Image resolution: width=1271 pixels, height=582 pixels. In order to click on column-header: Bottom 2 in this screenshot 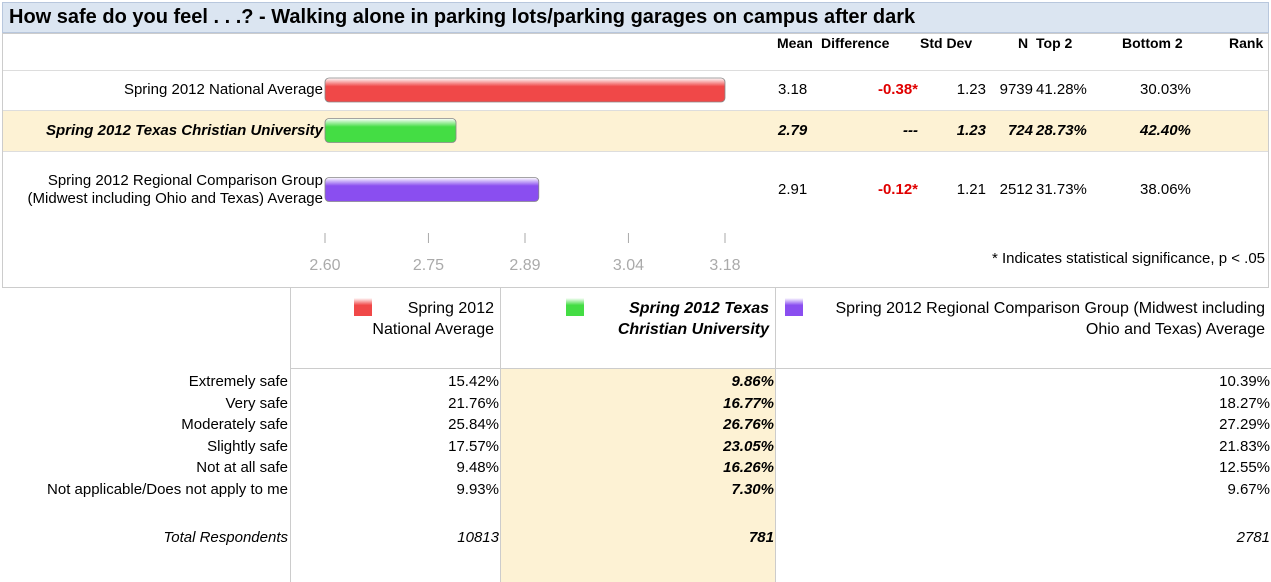, I will do `click(1152, 43)`.